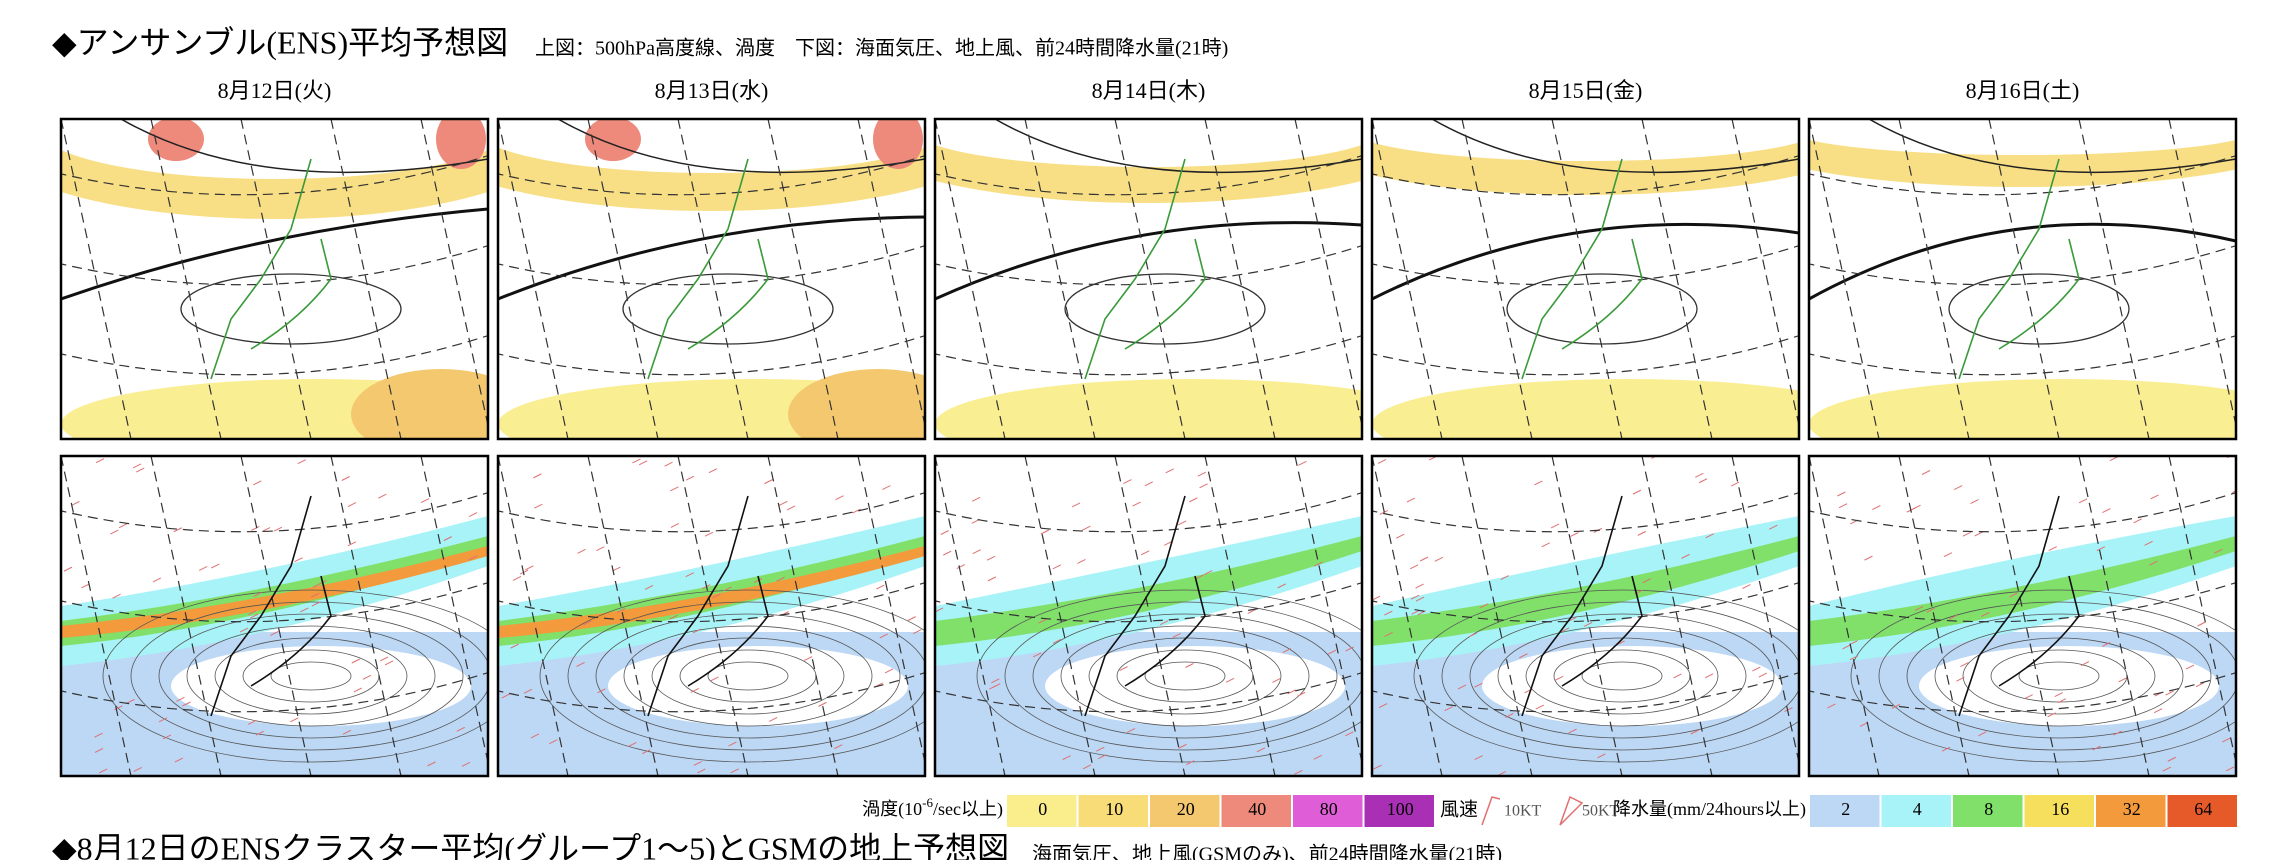 The width and height of the screenshot is (2278, 860). What do you see at coordinates (711, 616) in the screenshot?
I see `surface-map` at bounding box center [711, 616].